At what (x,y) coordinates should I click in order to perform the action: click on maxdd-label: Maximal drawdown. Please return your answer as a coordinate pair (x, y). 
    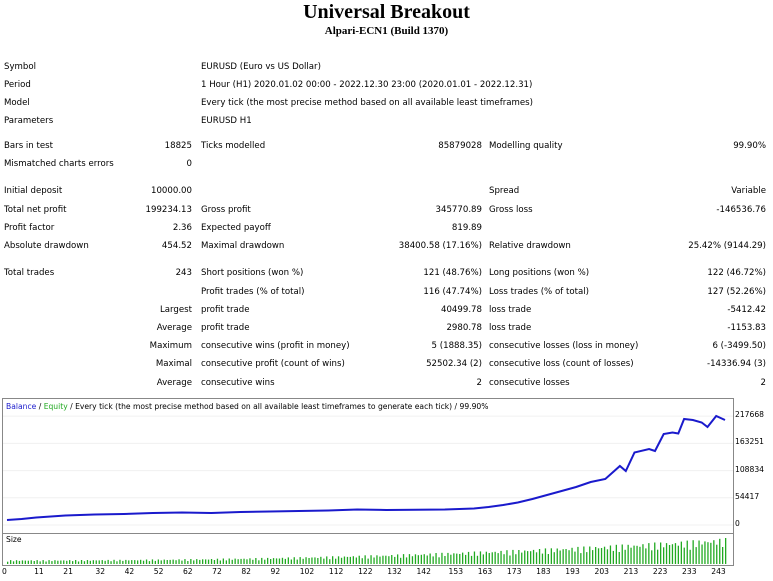
    Looking at the image, I should click on (243, 246).